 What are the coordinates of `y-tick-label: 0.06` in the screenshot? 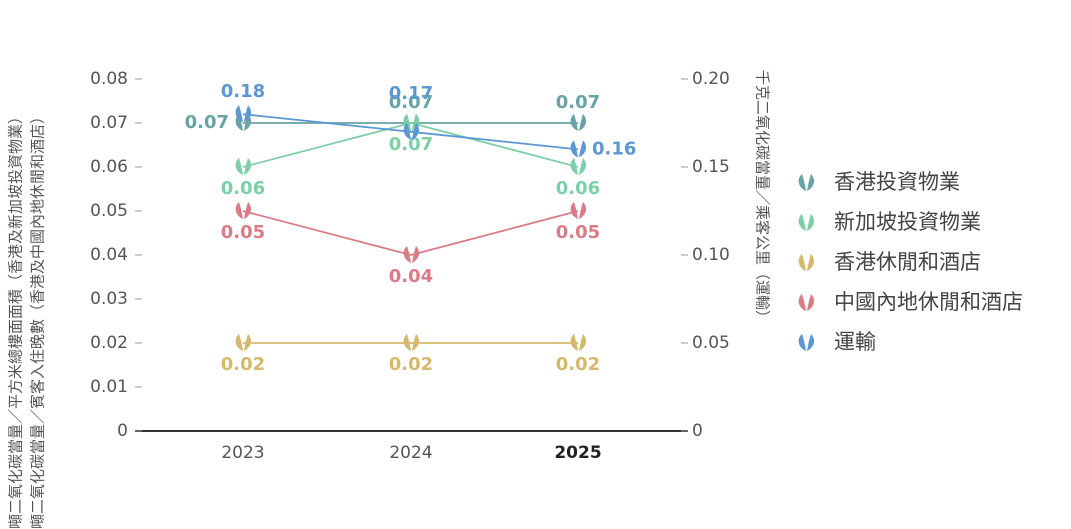 It's located at (109, 167).